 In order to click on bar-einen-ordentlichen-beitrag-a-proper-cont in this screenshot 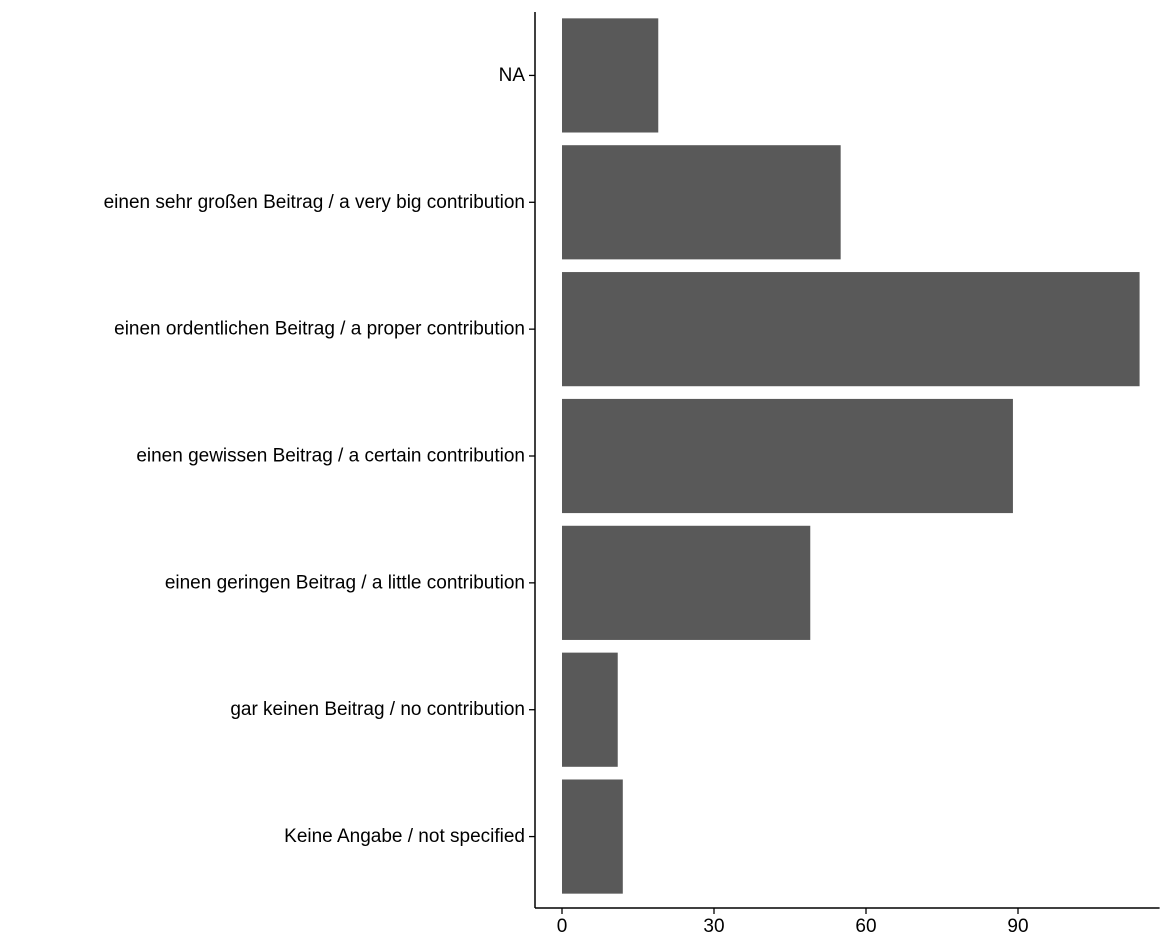, I will do `click(851, 329)`.